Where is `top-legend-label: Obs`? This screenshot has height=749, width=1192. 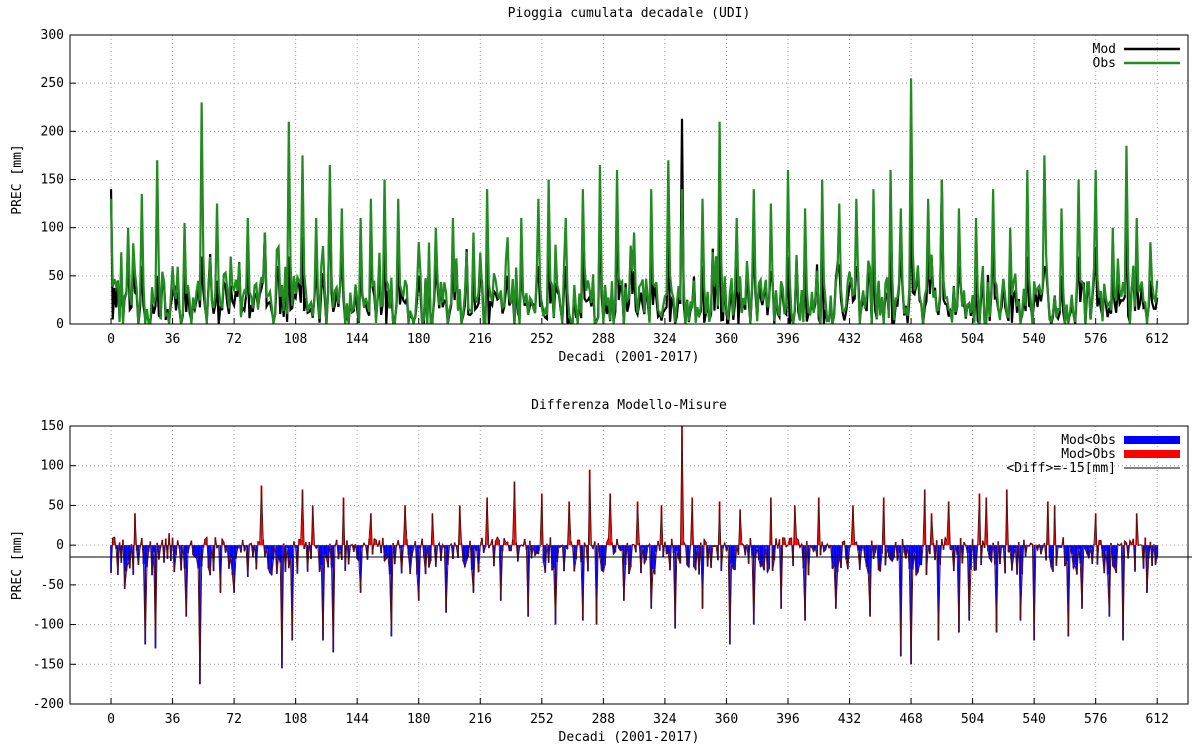 top-legend-label: Obs is located at coordinates (1104, 63).